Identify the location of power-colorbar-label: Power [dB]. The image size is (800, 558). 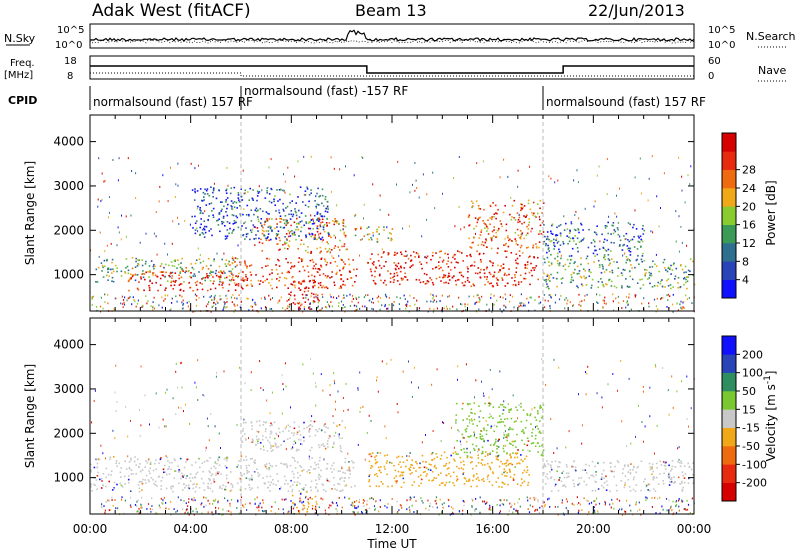
(771, 212).